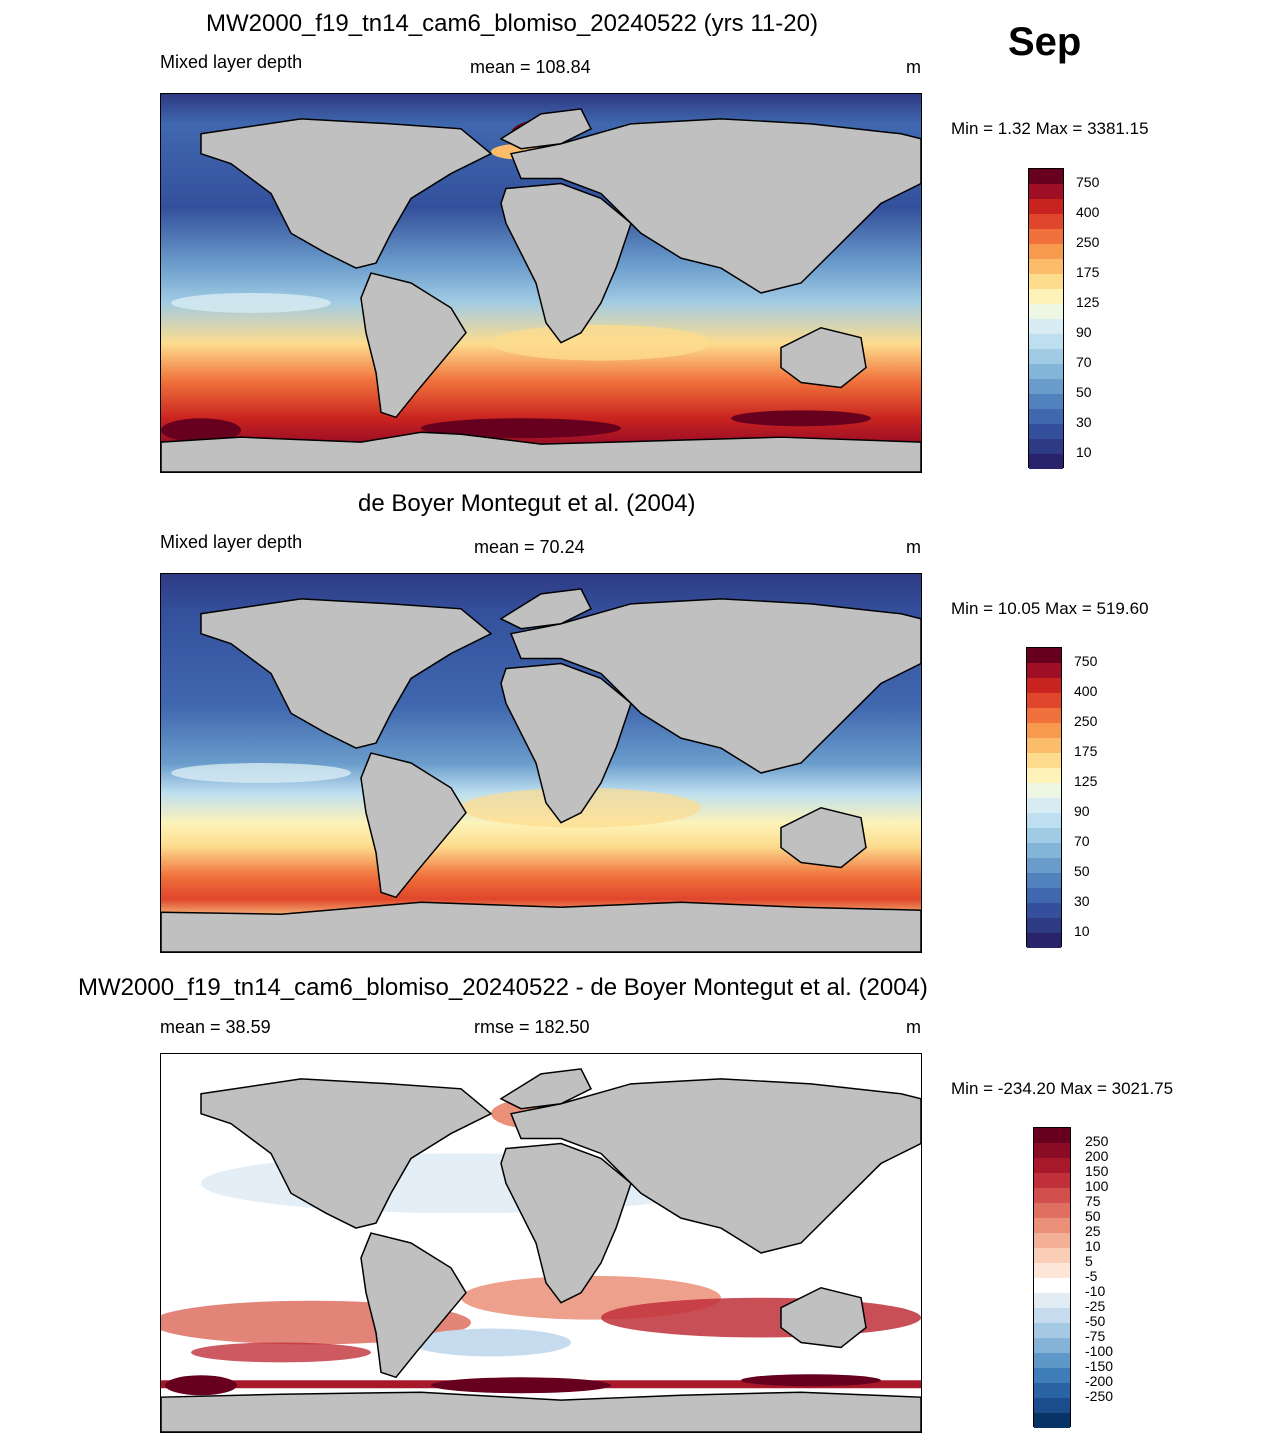  I want to click on colorbar-label: 750, so click(1086, 661).